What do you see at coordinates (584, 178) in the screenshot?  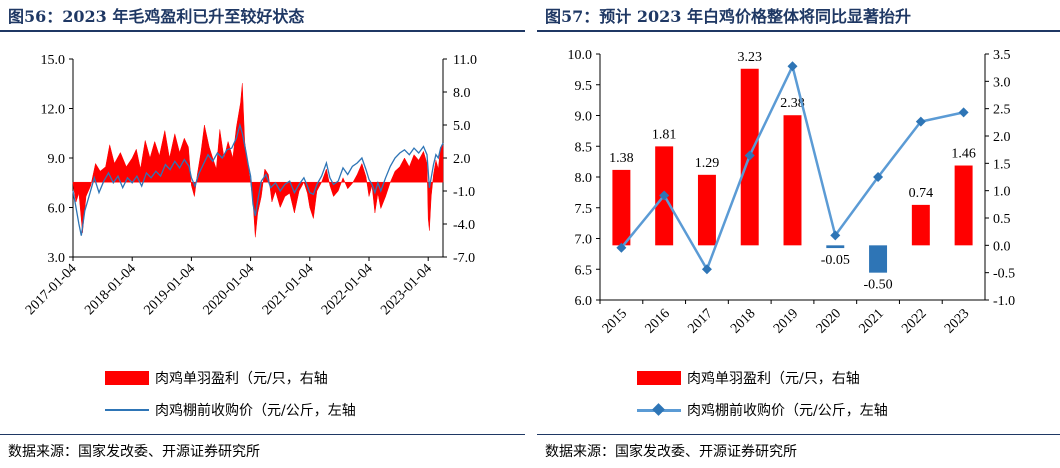 I see `left-y-tick-label: 8.0` at bounding box center [584, 178].